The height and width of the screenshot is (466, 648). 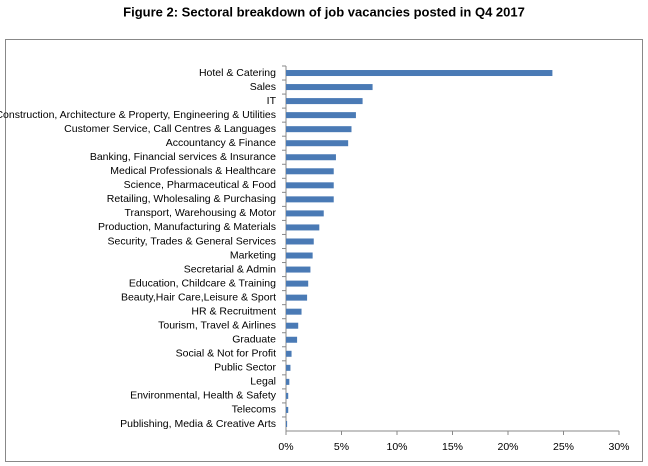 What do you see at coordinates (226, 354) in the screenshot?
I see `y-tick-label: Social & Not for Profit` at bounding box center [226, 354].